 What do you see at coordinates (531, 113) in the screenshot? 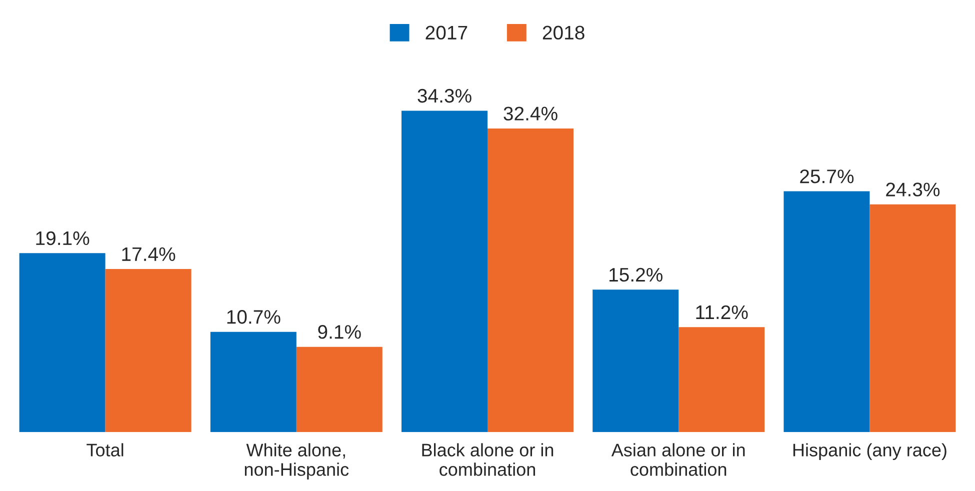
I see `data-label: 32.4%` at bounding box center [531, 113].